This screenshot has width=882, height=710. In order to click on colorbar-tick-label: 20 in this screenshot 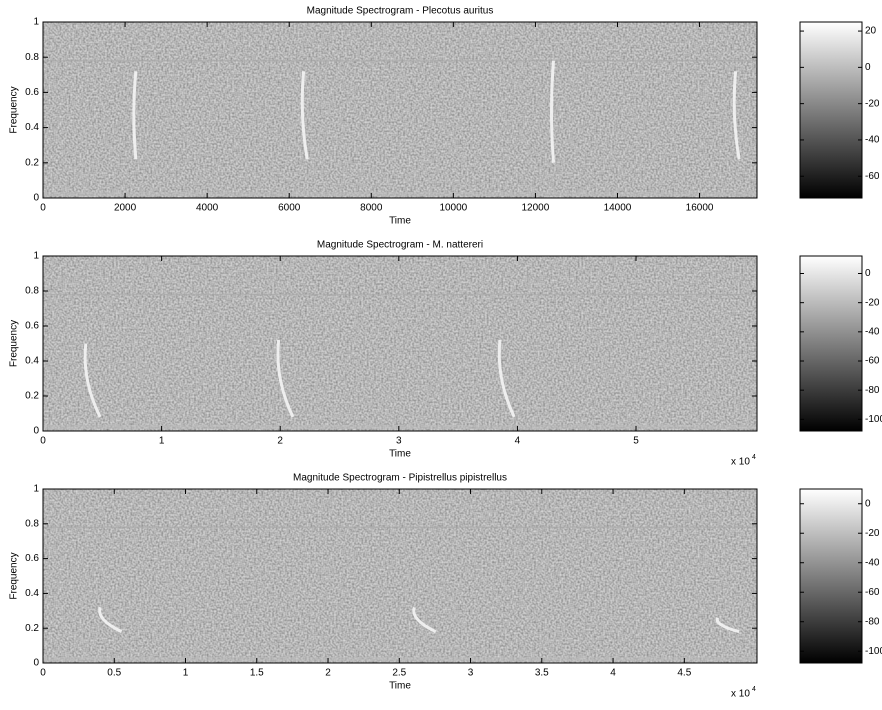, I will do `click(871, 31)`.